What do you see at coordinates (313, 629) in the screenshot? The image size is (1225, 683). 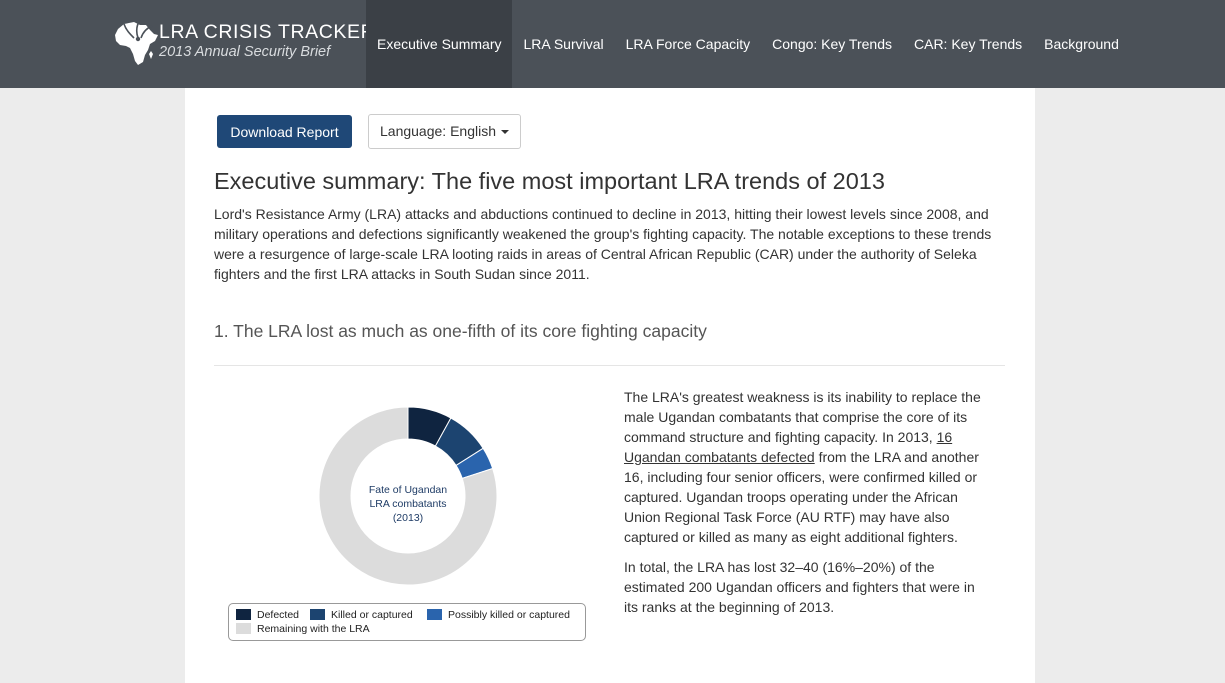 I see `legend-label: Remaining with the LRA` at bounding box center [313, 629].